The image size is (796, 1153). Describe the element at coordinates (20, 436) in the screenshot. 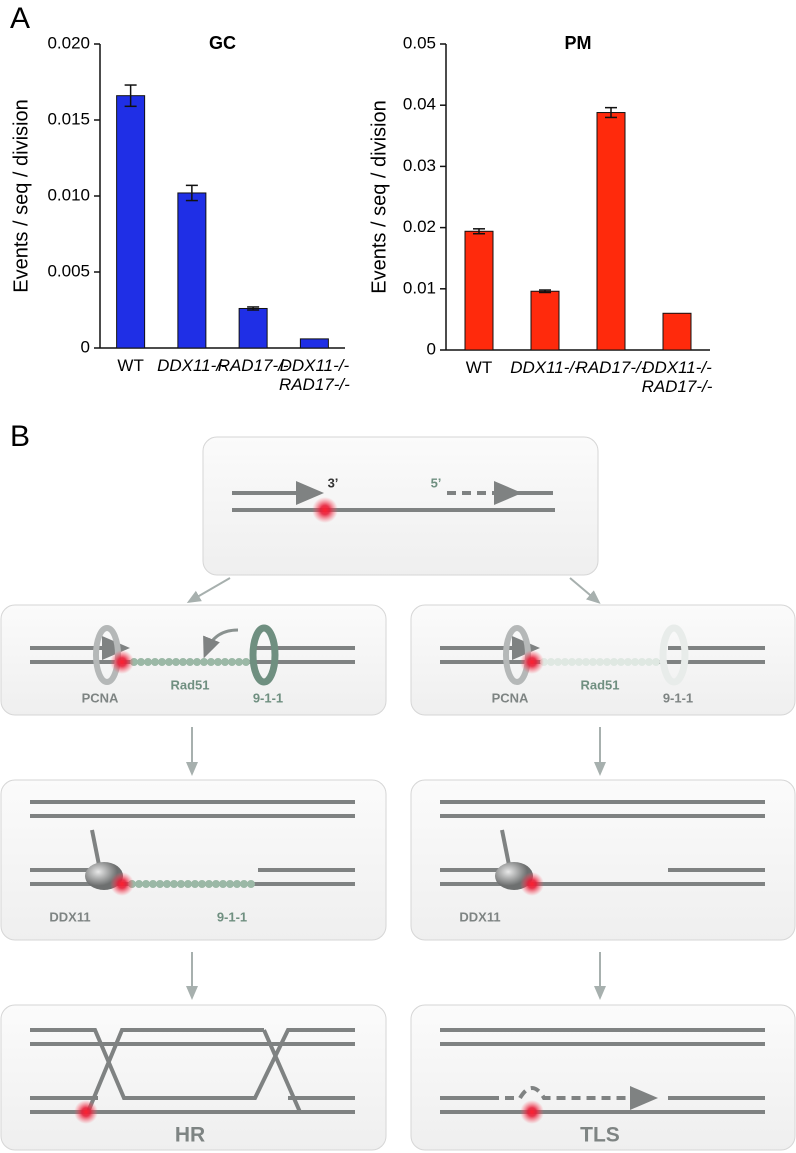

I see `panel-label: B` at that location.